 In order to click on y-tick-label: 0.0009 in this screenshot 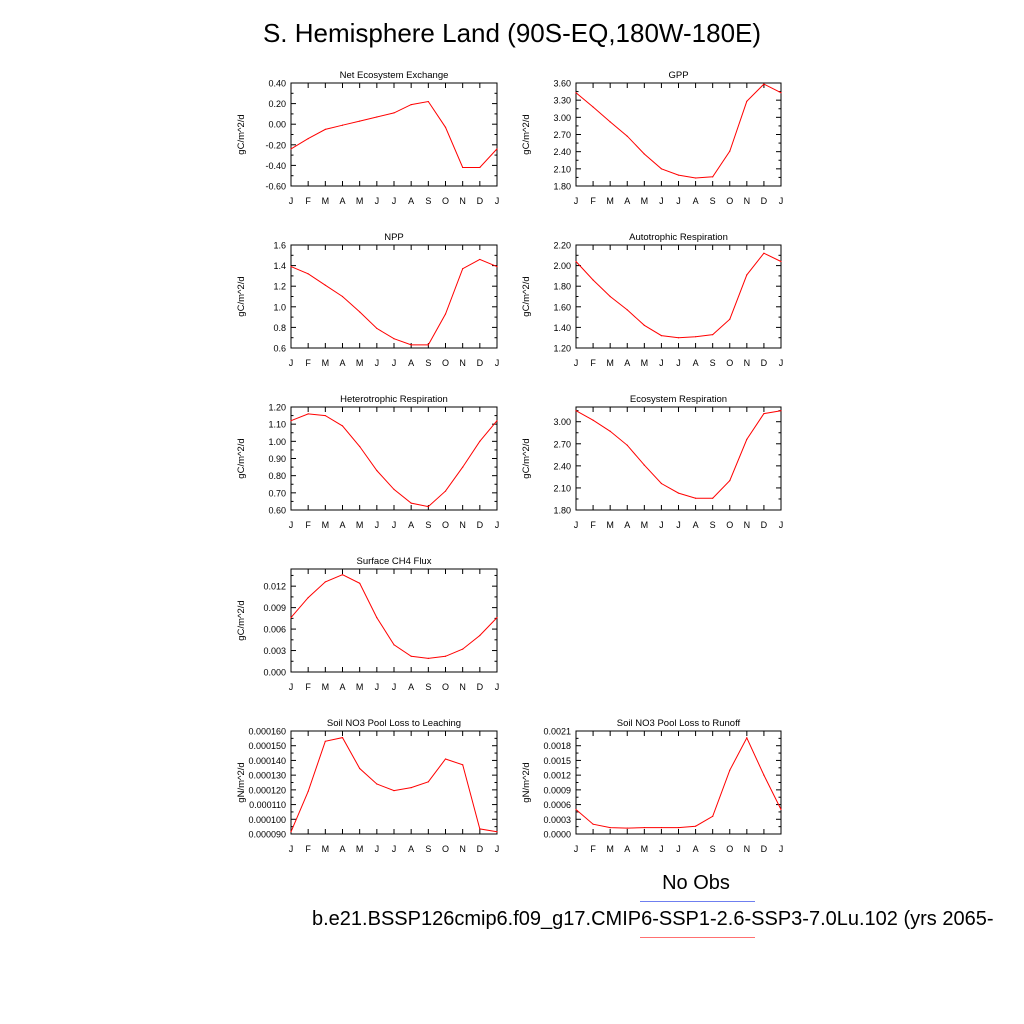, I will do `click(557, 790)`.